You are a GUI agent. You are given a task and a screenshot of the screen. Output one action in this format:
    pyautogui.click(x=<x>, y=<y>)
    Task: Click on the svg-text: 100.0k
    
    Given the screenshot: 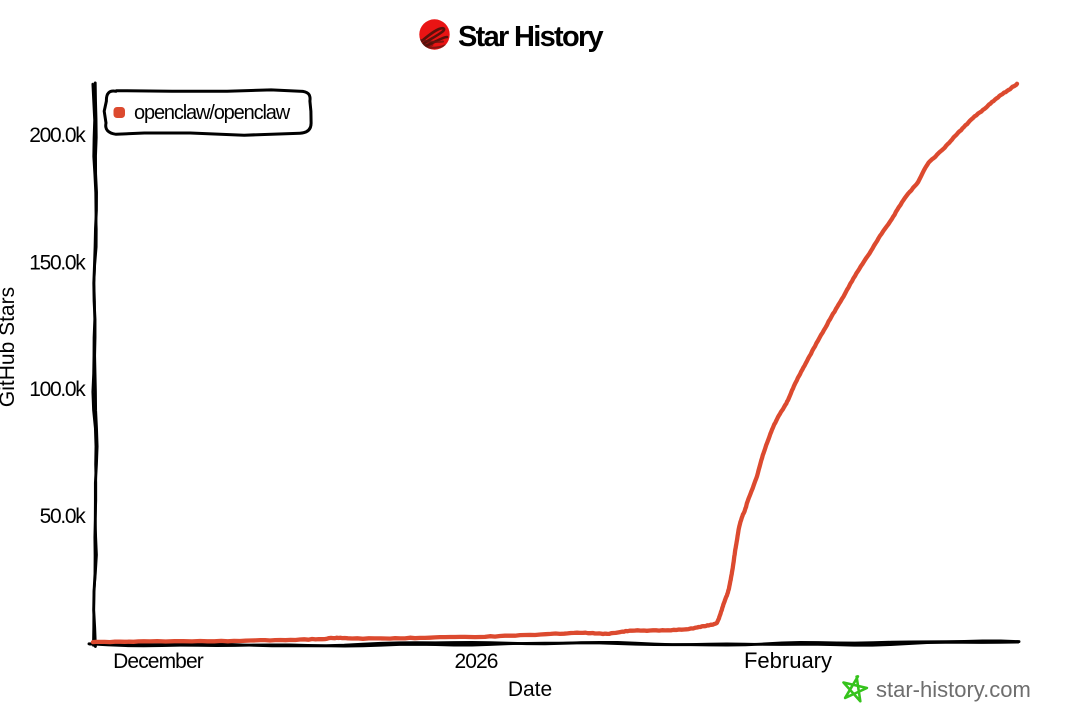 What is the action you would take?
    pyautogui.click(x=57, y=389)
    